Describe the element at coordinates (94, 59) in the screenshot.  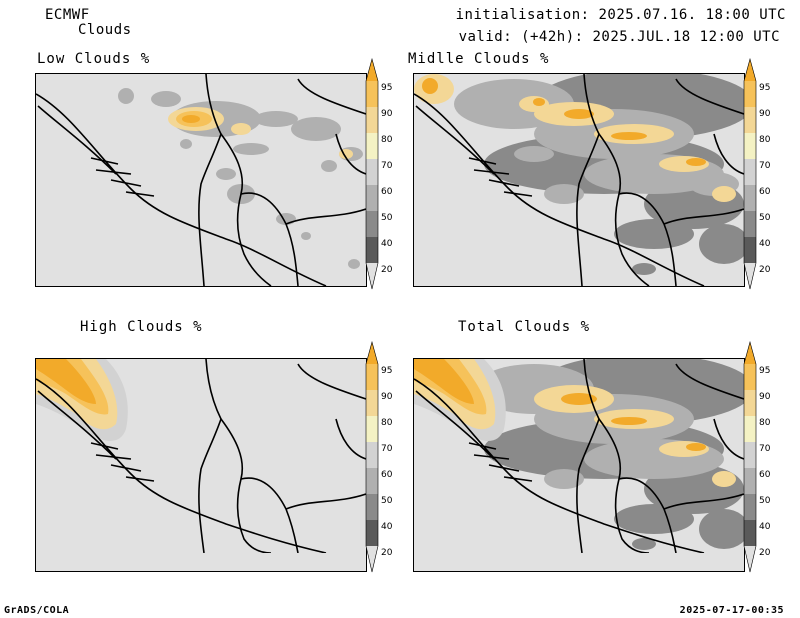
I see `panel-title-low: Low Clouds %` at that location.